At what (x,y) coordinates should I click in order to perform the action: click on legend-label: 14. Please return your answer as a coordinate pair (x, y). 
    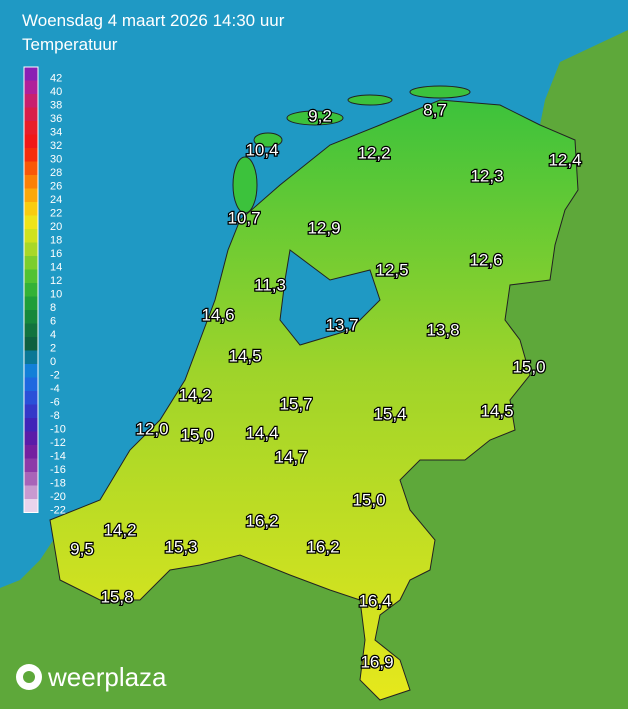
    Looking at the image, I should click on (56, 268).